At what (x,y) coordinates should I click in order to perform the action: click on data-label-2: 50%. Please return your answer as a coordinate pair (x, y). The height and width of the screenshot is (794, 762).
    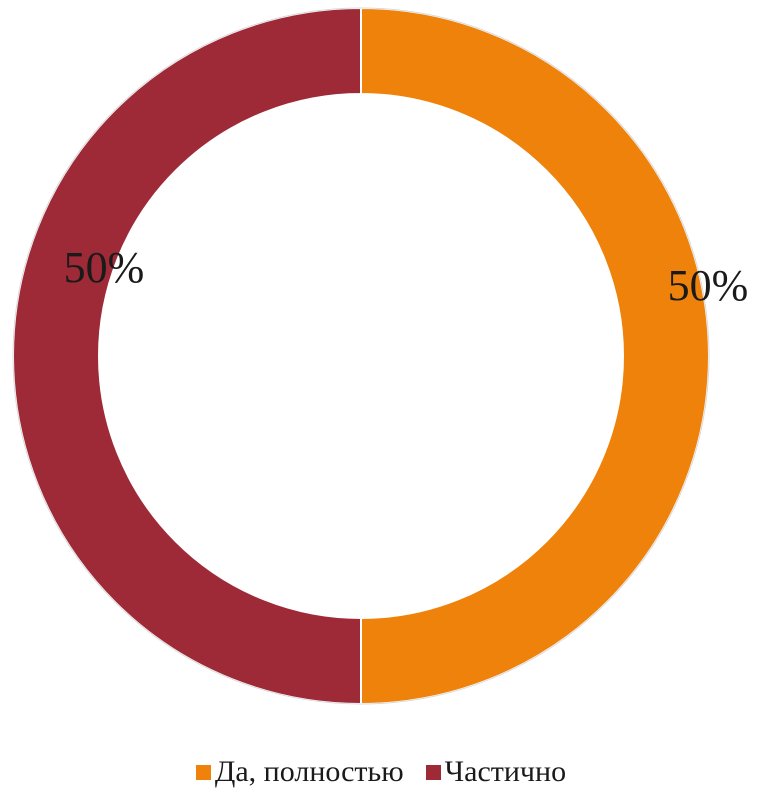
    Looking at the image, I should click on (104, 267).